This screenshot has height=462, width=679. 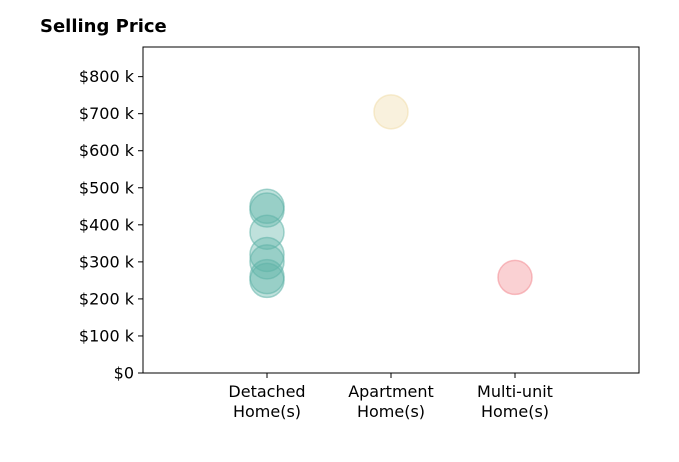 I want to click on y-tick-label: $200 k, so click(x=107, y=298).